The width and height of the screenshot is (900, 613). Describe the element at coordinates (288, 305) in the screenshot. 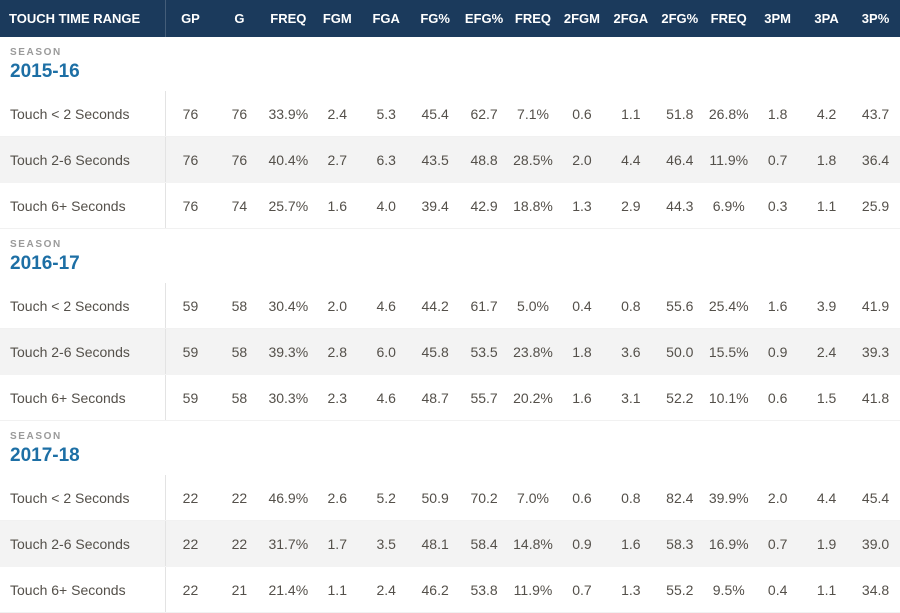

I see `stat-value: 30.4%` at that location.